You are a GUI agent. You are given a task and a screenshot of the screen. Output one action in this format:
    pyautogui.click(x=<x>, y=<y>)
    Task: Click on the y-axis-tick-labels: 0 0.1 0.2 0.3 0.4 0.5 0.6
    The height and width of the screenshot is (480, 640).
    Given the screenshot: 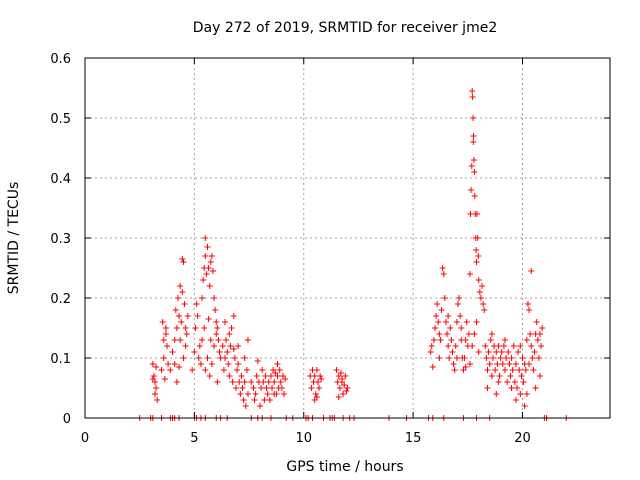 What is the action you would take?
    pyautogui.click(x=60, y=239)
    